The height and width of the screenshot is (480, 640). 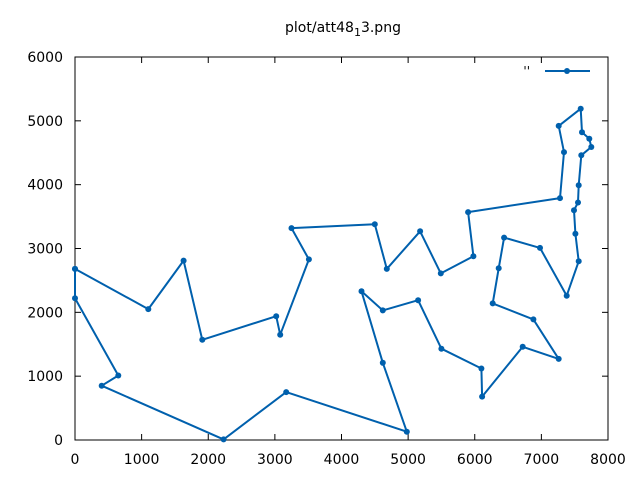 What do you see at coordinates (275, 460) in the screenshot?
I see `x-tick-label: 3000` at bounding box center [275, 460].